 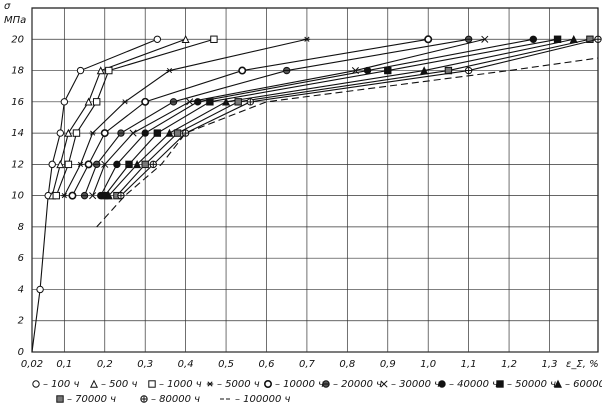 What do you see at coordinates (17, 164) in the screenshot?
I see `y-tick-label: 12` at bounding box center [17, 164].